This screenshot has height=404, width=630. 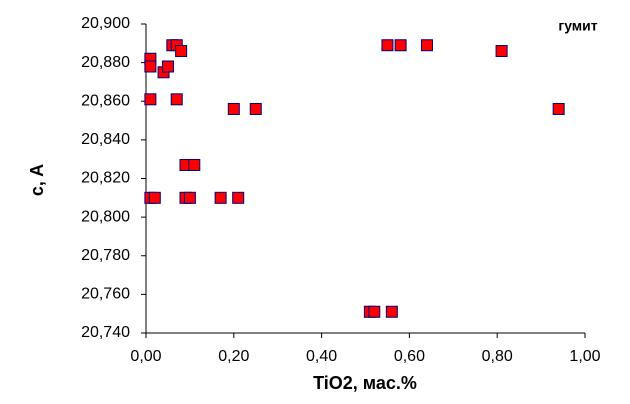 What do you see at coordinates (233, 356) in the screenshot?
I see `x-tick-label: 0,20` at bounding box center [233, 356].